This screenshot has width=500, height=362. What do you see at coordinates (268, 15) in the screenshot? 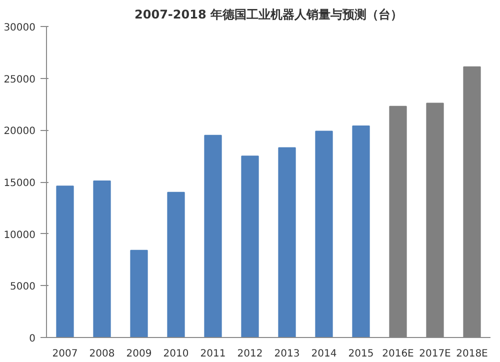
I see `chart-title: 2007-2018 年德国工业机器人销量与预测（台）` at bounding box center [268, 15].